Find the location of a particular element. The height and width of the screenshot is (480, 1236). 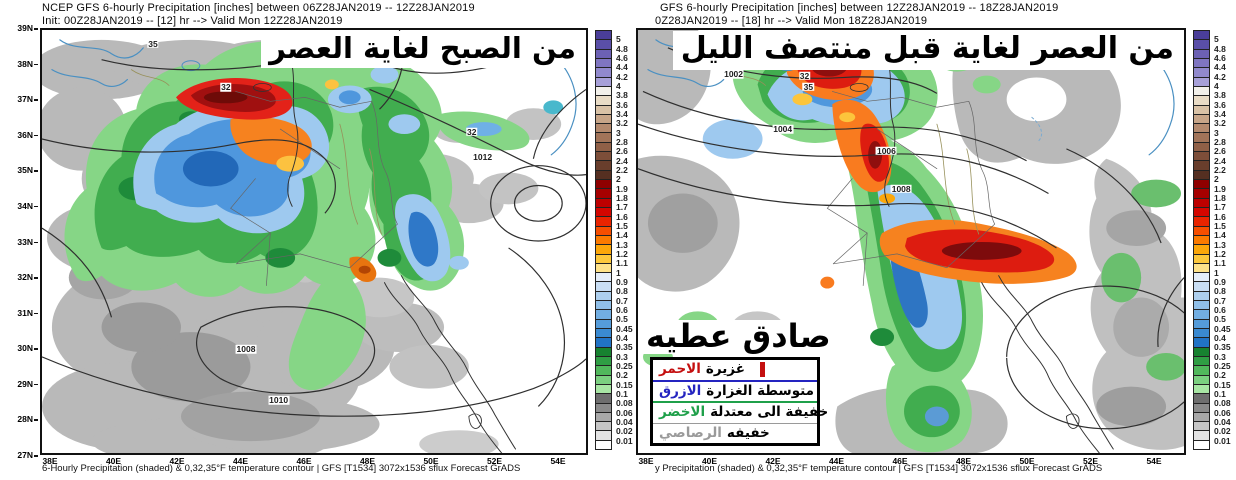

contour-value-label: 1010 is located at coordinates (279, 399).